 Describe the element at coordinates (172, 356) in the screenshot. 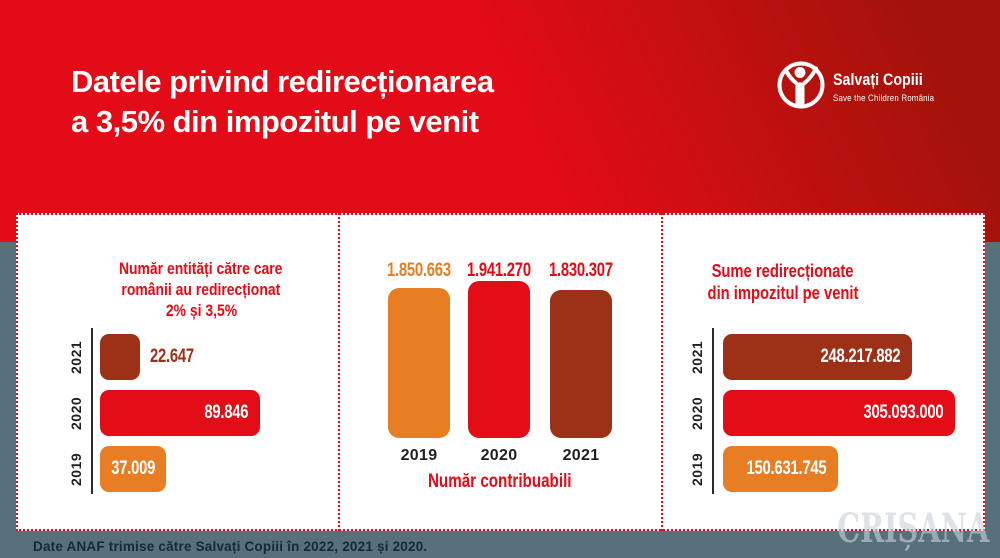

I see `entities-value-2021: 22.647` at that location.